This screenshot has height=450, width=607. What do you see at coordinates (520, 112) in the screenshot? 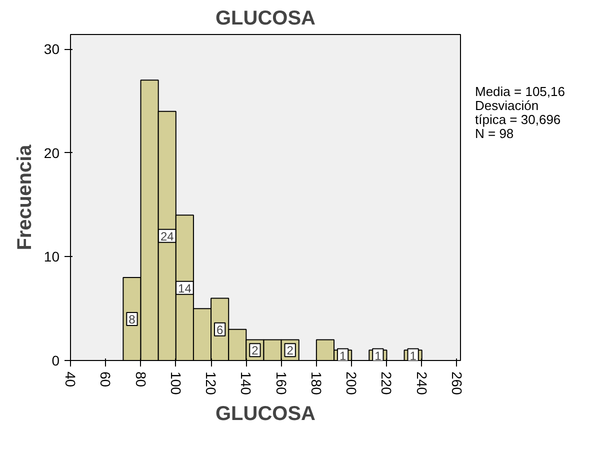
I see `text: Media = 105,16 Desviación típica = 30,696 N = 98` at bounding box center [520, 112].